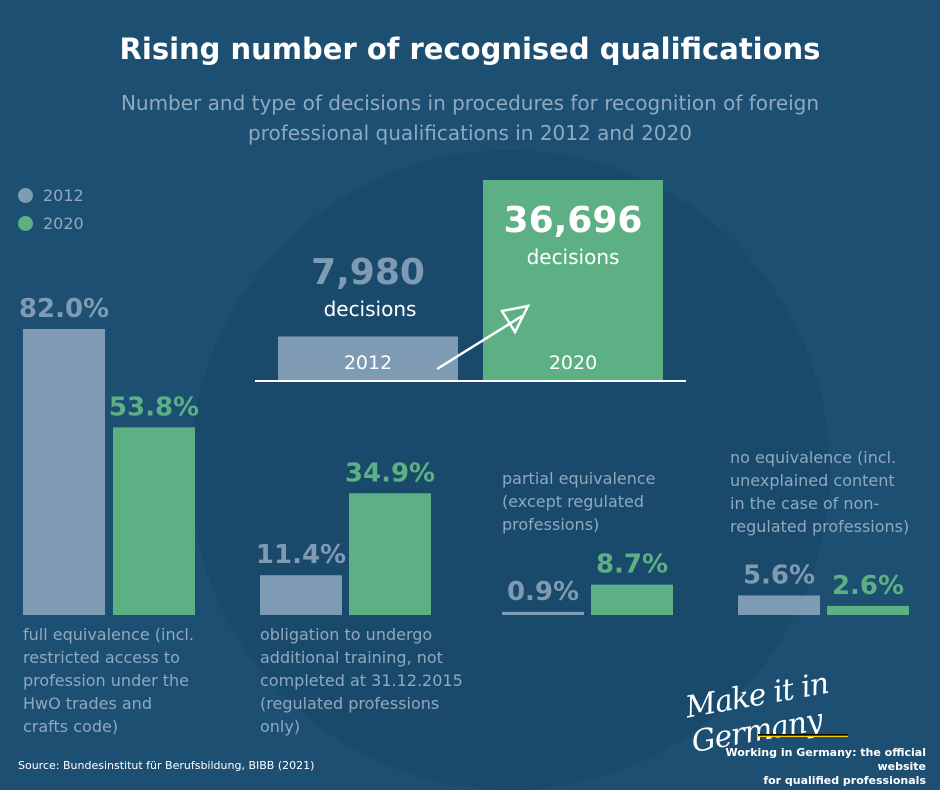  I want to click on bar-value-label: 5.6%, so click(779, 575).